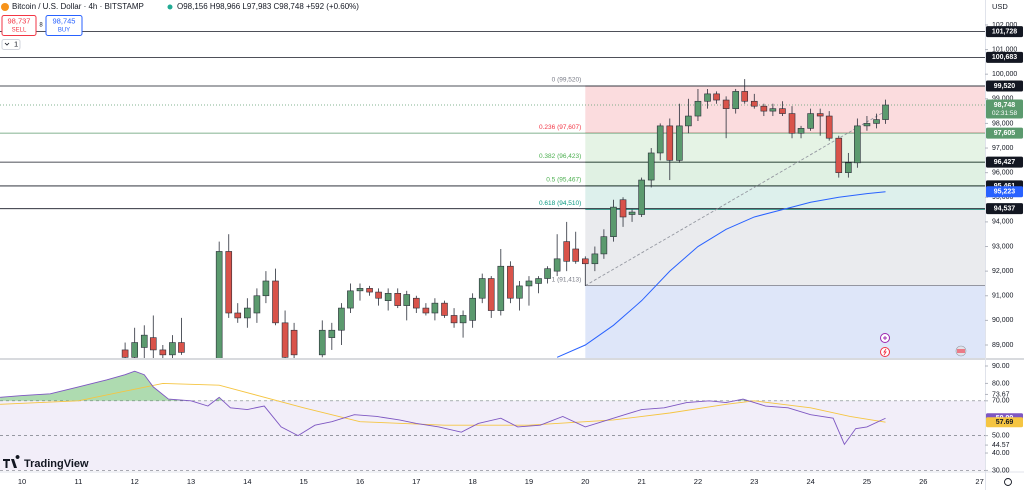 Image resolution: width=1024 pixels, height=490 pixels. Describe the element at coordinates (1003, 173) in the screenshot. I see `y-tick-label: 96,000` at that location.